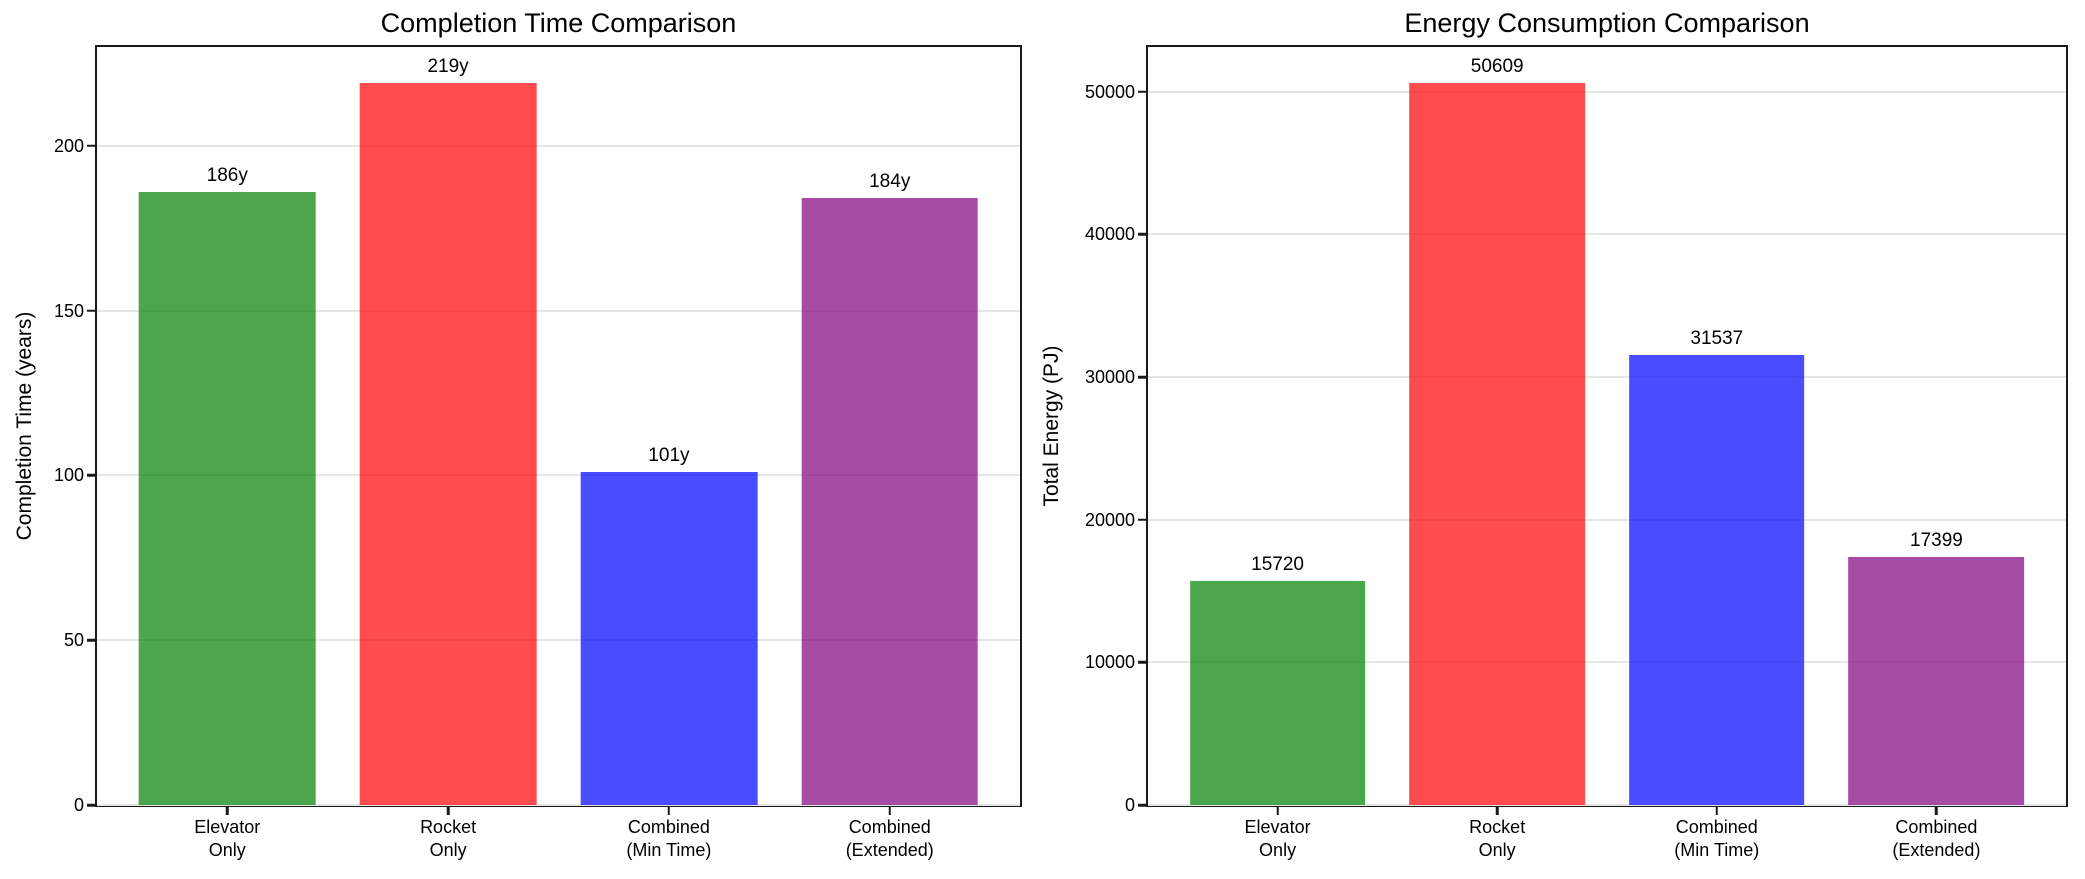 The height and width of the screenshot is (879, 2085). What do you see at coordinates (448, 67) in the screenshot?
I see `bar-value-label-rocket-only: 219y` at bounding box center [448, 67].